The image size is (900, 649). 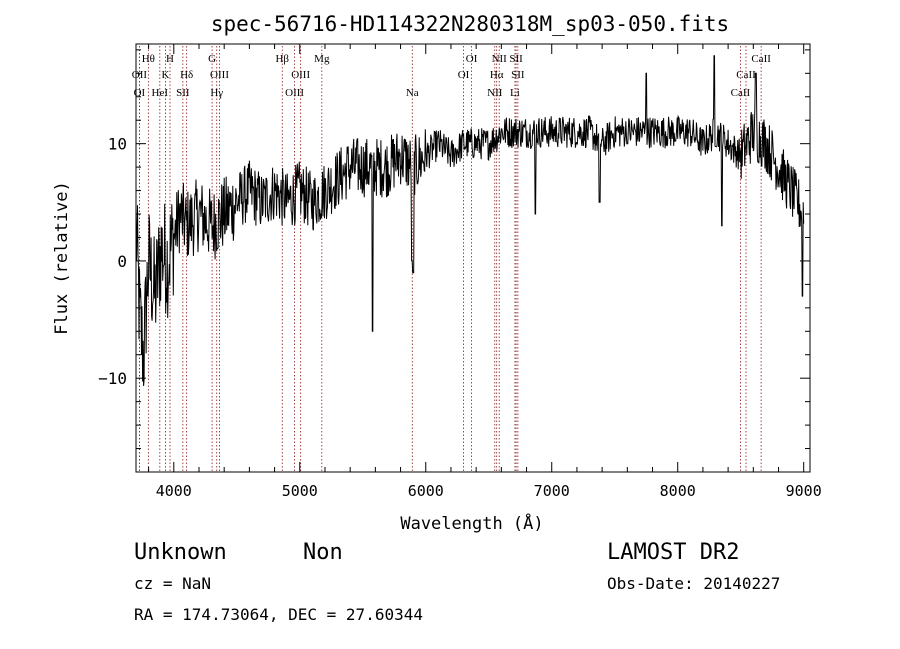 What do you see at coordinates (180, 552) in the screenshot?
I see `object-class: Unknown` at bounding box center [180, 552].